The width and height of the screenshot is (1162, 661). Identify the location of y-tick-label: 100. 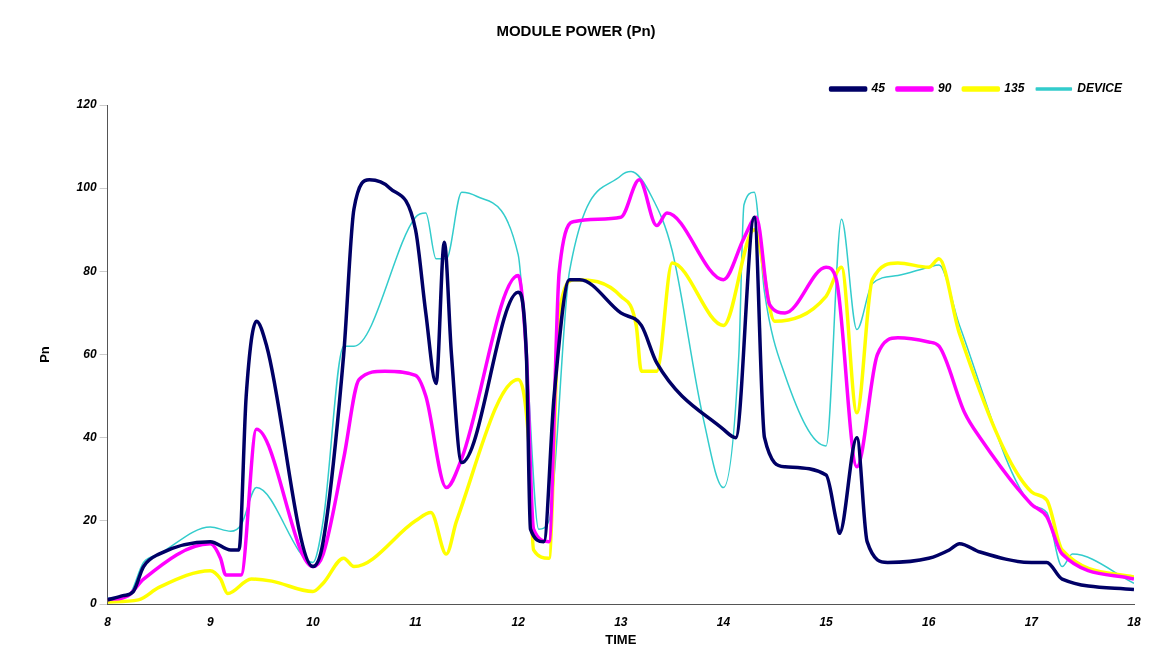
(86, 187).